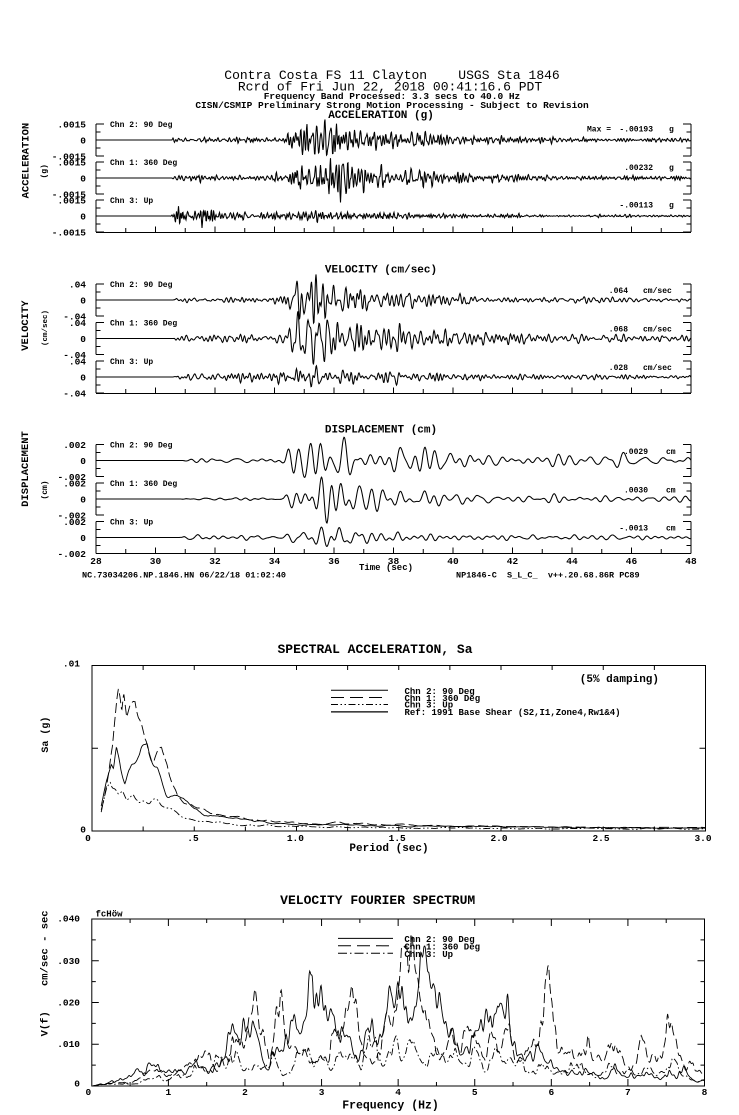 This screenshot has width=739, height=1115. I want to click on svg-text: .020, so click(68, 1003).